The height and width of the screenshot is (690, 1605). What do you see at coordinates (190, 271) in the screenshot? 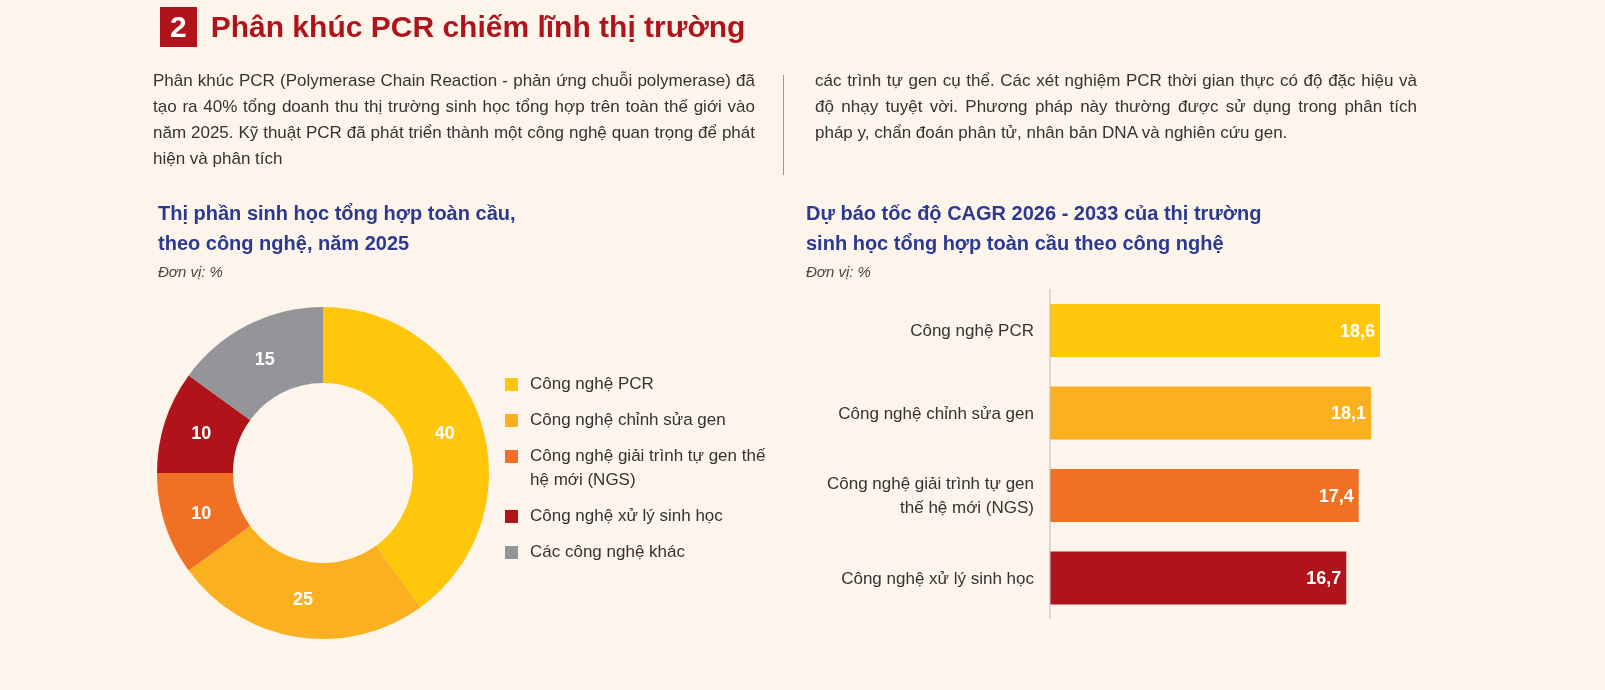
I see `chart-subtitle: Đơn vị: %` at bounding box center [190, 271].